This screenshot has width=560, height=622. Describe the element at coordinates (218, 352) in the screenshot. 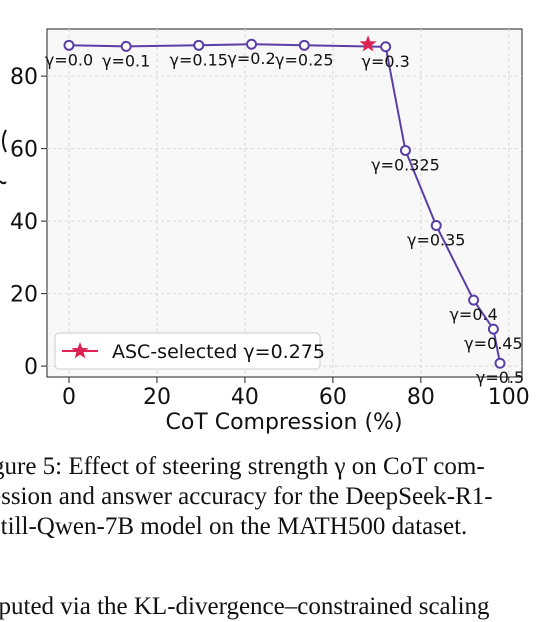

I see `legend-label: ASC-selected γ=0.275` at that location.